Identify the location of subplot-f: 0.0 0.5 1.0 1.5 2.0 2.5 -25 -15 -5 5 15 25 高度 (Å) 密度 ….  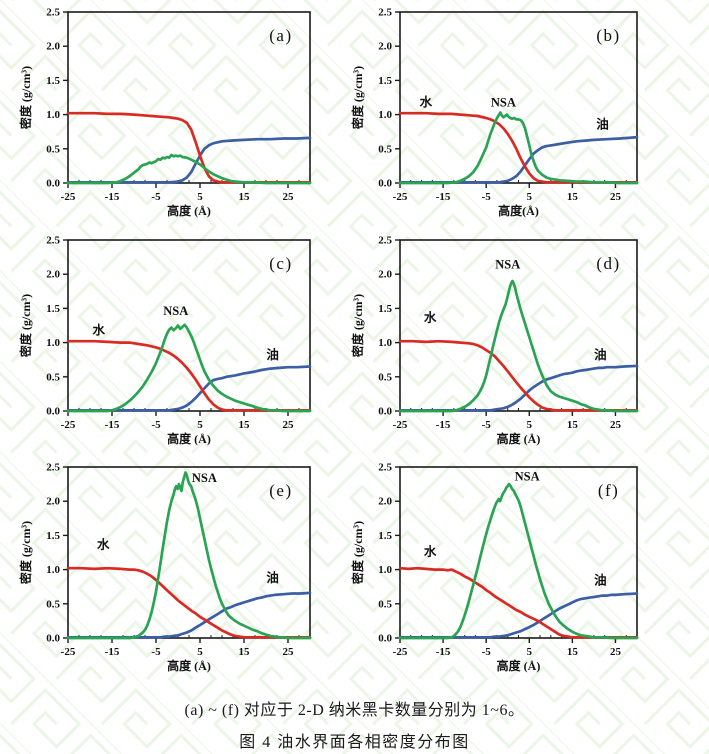
(494, 567).